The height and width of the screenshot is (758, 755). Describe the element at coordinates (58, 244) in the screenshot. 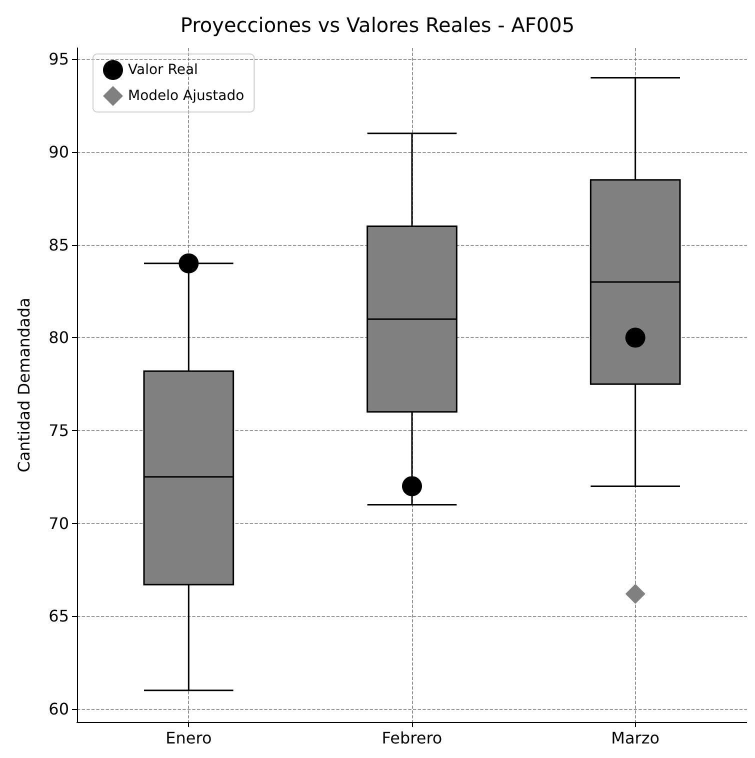

I see `y-tick-label: 85` at that location.